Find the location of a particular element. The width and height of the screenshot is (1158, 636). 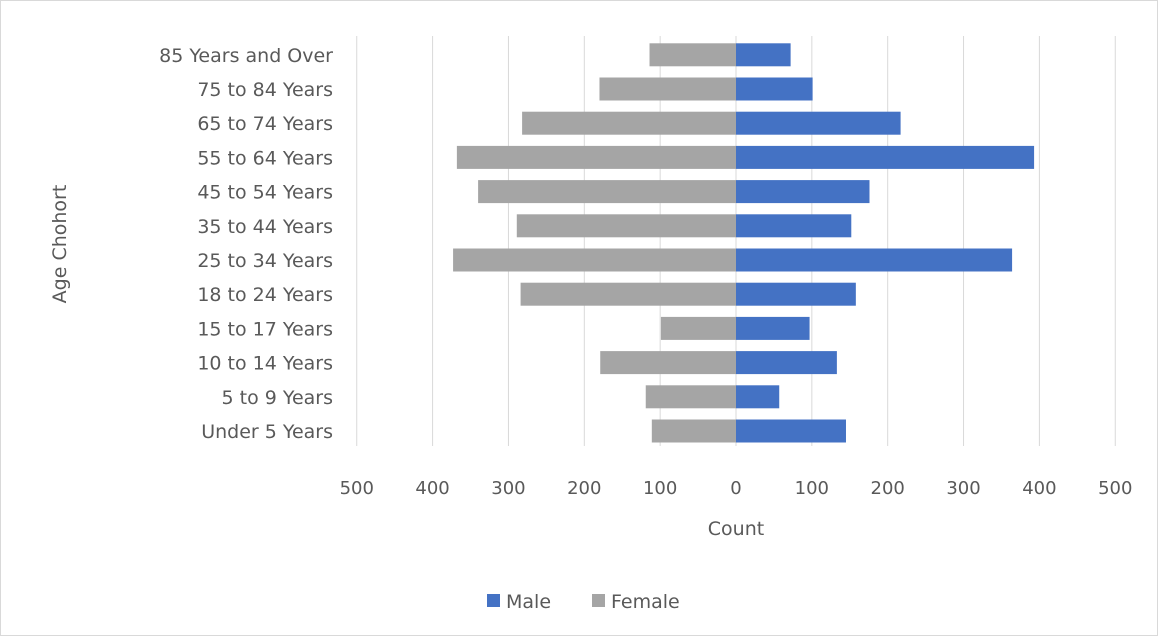

category-label: 15 to 17 Years is located at coordinates (265, 329).